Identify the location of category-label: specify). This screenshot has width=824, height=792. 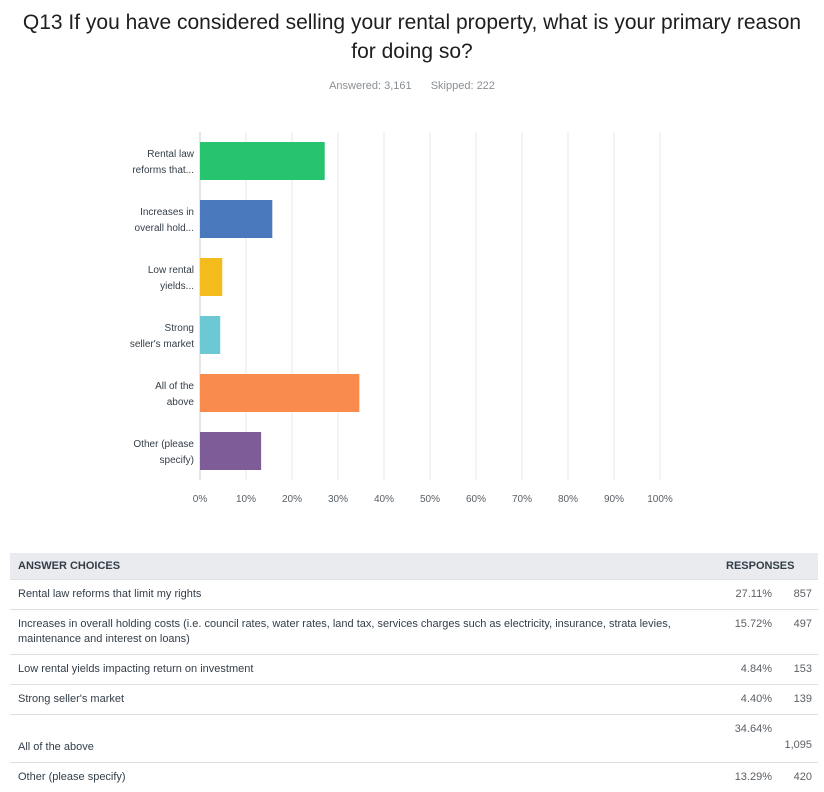
(177, 460).